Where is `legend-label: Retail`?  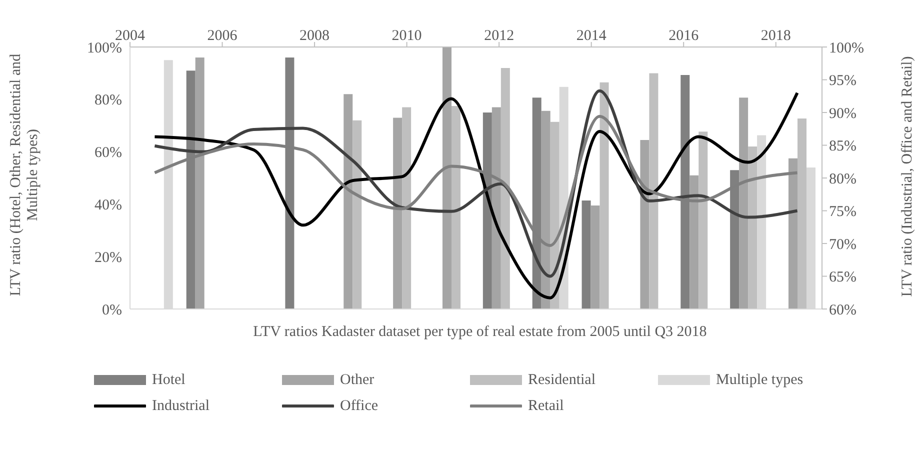
legend-label: Retail is located at coordinates (546, 406).